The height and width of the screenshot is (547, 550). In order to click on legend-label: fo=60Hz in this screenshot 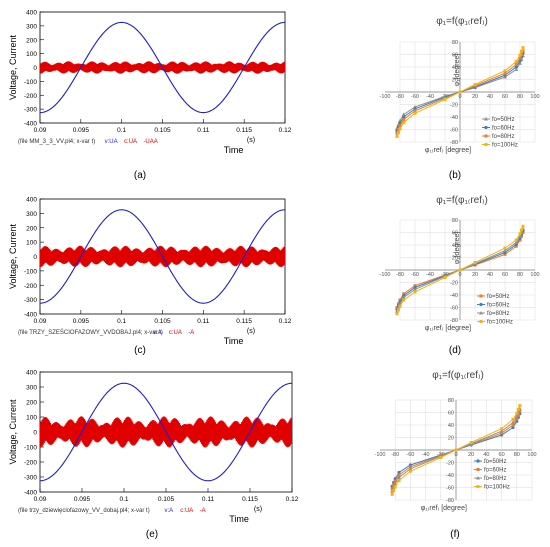, I will do `click(503, 129)`.